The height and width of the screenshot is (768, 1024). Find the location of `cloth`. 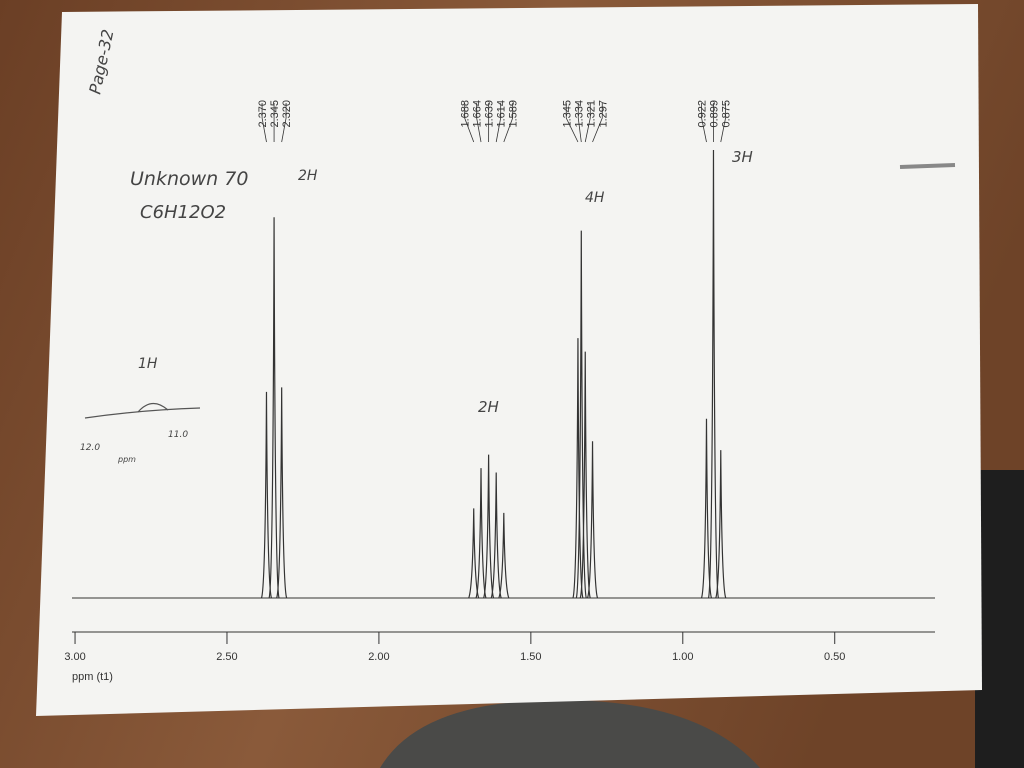

cloth is located at coordinates (570, 734).